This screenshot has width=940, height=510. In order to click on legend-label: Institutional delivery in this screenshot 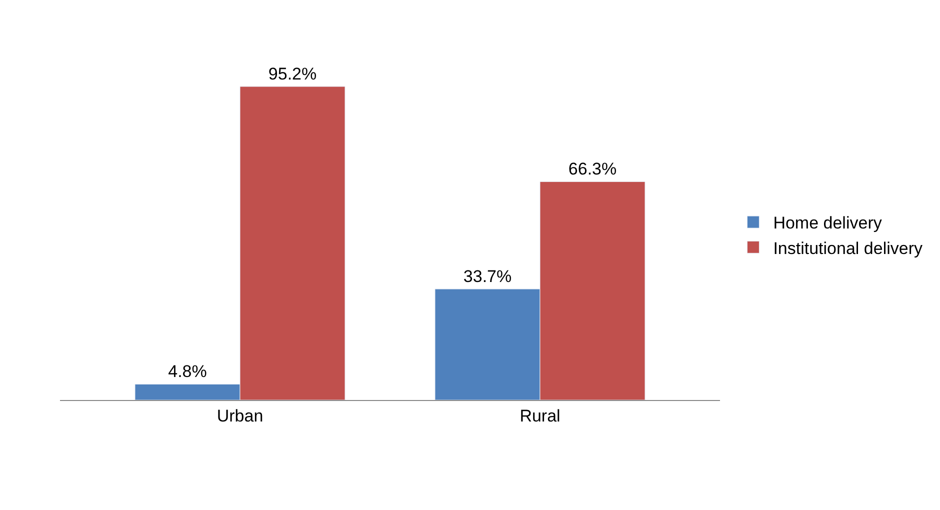, I will do `click(848, 248)`.